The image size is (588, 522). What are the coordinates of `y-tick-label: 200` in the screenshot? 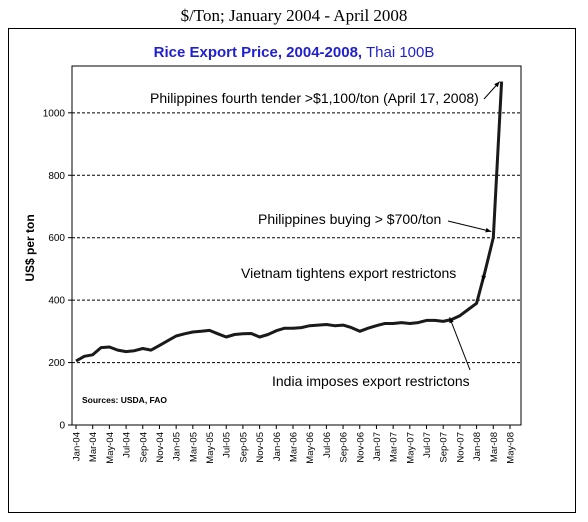 It's located at (56, 363).